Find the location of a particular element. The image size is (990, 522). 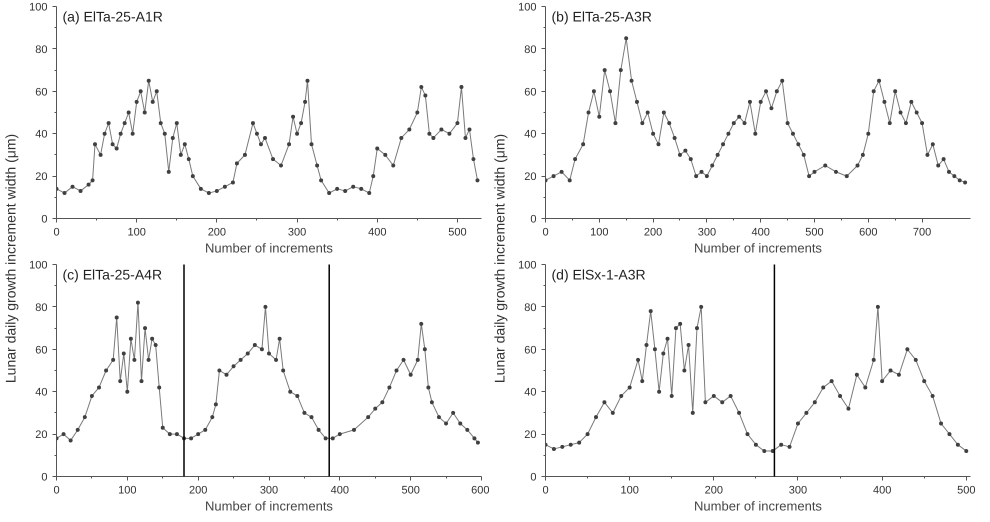

chart-title: (d) ElSx-1-A3R is located at coordinates (599, 274).